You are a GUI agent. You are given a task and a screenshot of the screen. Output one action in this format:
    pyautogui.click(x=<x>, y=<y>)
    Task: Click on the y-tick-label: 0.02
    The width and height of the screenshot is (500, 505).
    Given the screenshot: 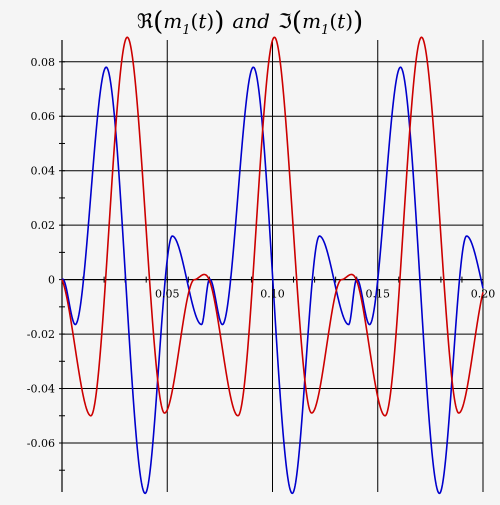 What is the action you would take?
    pyautogui.click(x=43, y=225)
    